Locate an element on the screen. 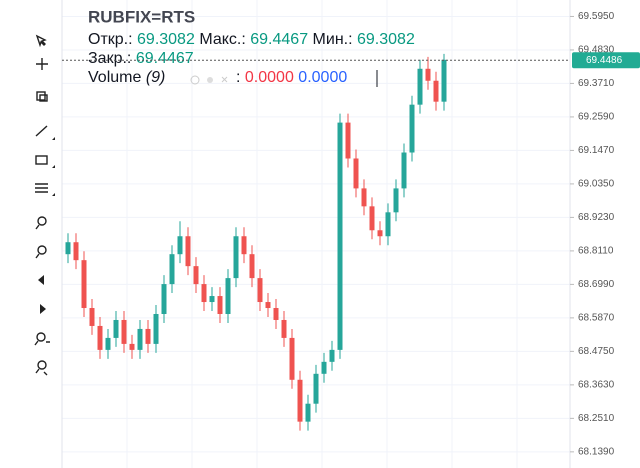 This screenshot has height=468, width=640. tool-zoom-out is located at coordinates (41, 252).